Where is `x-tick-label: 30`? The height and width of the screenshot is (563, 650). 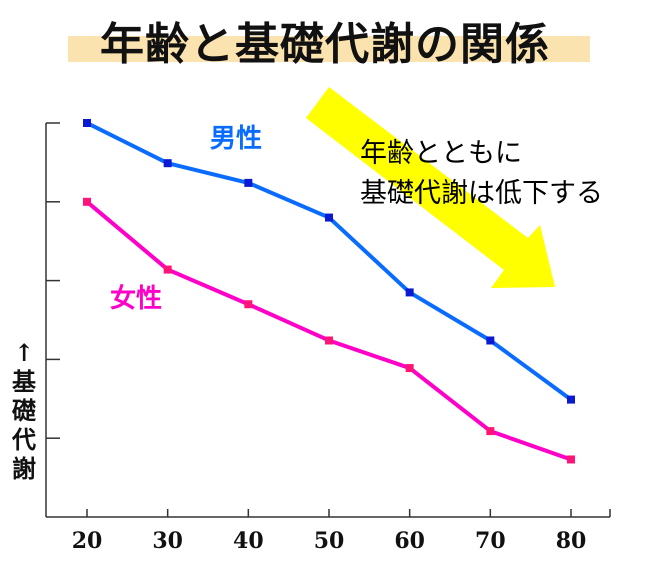
x-tick-label: 30 is located at coordinates (167, 541).